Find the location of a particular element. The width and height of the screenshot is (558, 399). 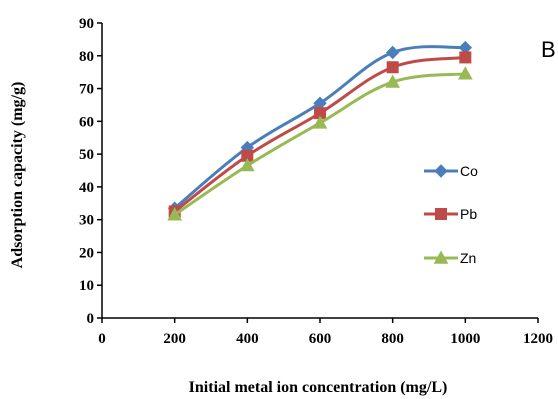

legend-item-co: Co is located at coordinates (451, 171).